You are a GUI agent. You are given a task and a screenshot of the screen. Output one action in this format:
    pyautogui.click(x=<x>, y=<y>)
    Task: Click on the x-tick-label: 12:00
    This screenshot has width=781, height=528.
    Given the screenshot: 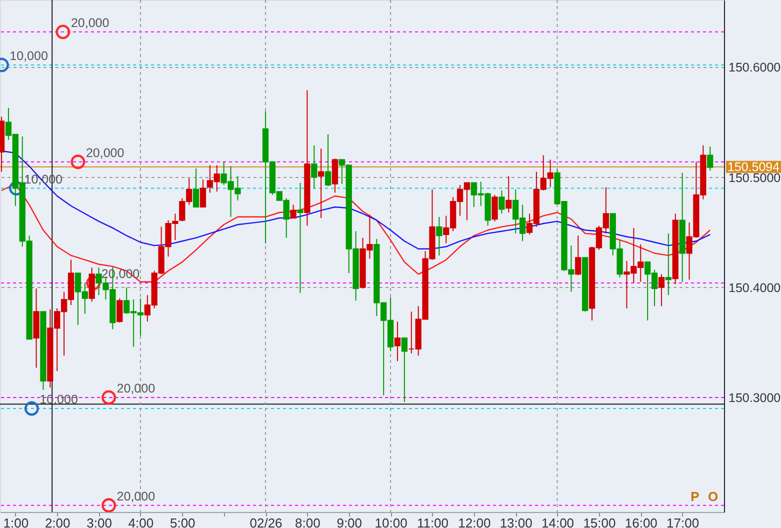 What is the action you would take?
    pyautogui.click(x=474, y=522)
    